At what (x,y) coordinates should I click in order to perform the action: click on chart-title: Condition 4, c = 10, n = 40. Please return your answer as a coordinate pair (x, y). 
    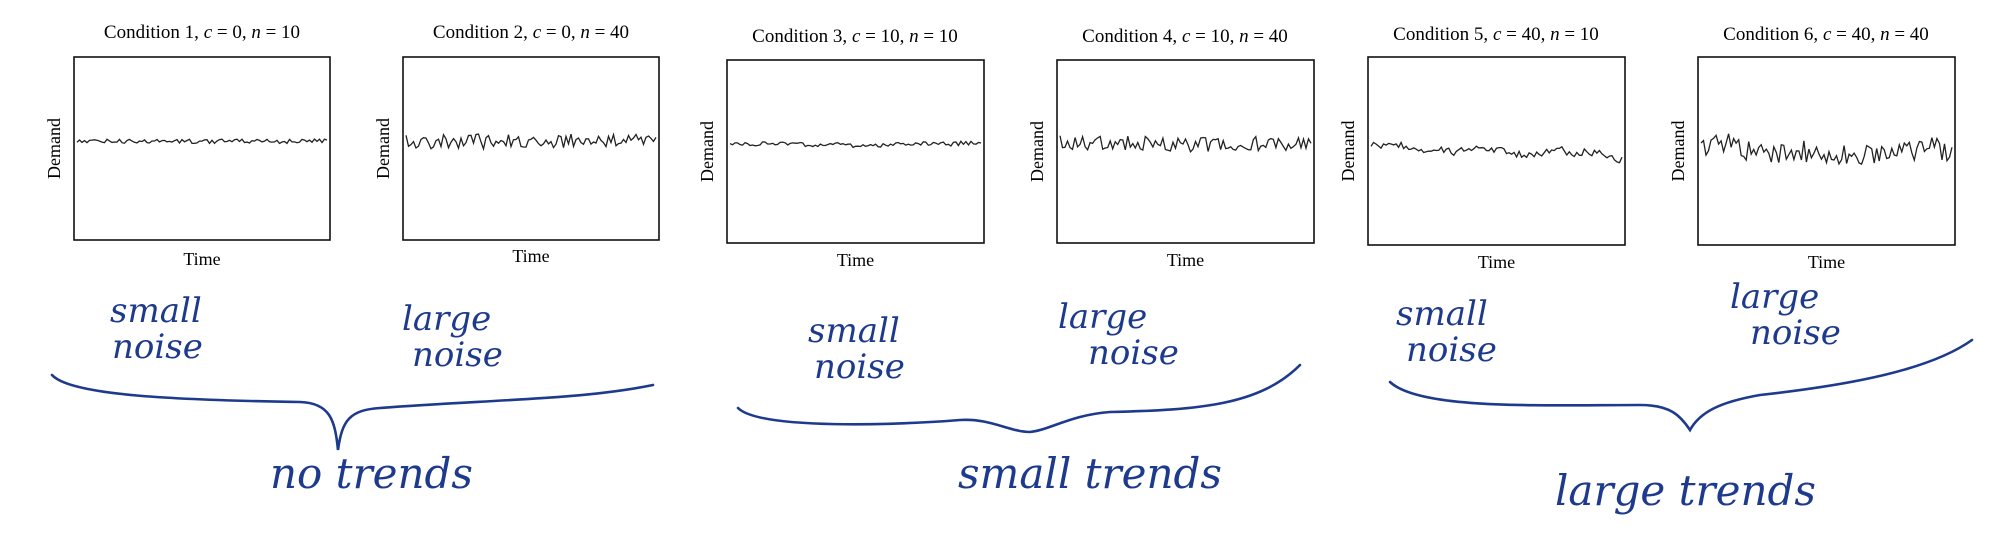
    Looking at the image, I should click on (1185, 36).